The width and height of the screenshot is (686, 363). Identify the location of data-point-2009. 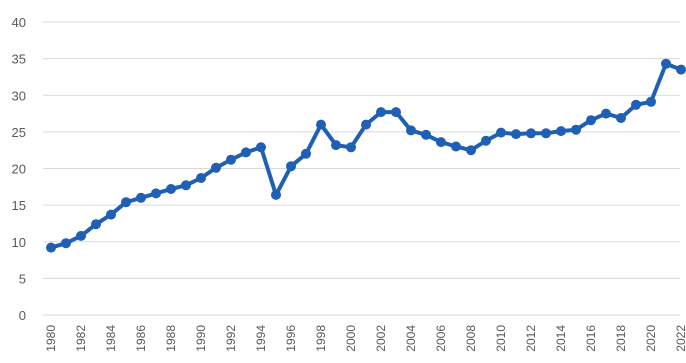
(486, 140).